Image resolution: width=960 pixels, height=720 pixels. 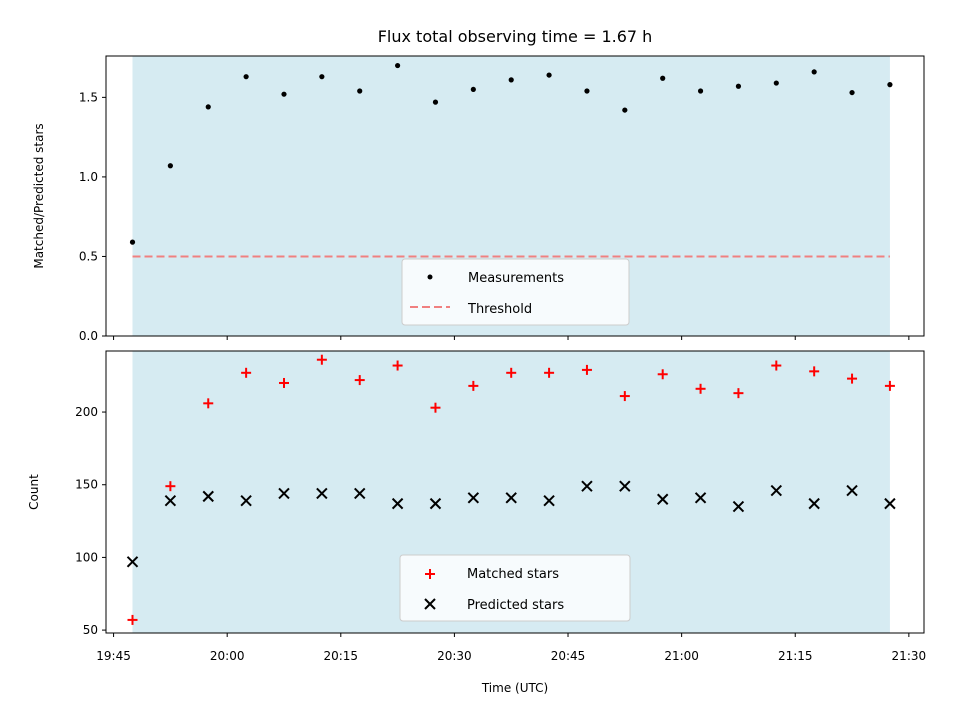 What do you see at coordinates (88, 177) in the screenshot?
I see `top-y-tick-label: 1.0` at bounding box center [88, 177].